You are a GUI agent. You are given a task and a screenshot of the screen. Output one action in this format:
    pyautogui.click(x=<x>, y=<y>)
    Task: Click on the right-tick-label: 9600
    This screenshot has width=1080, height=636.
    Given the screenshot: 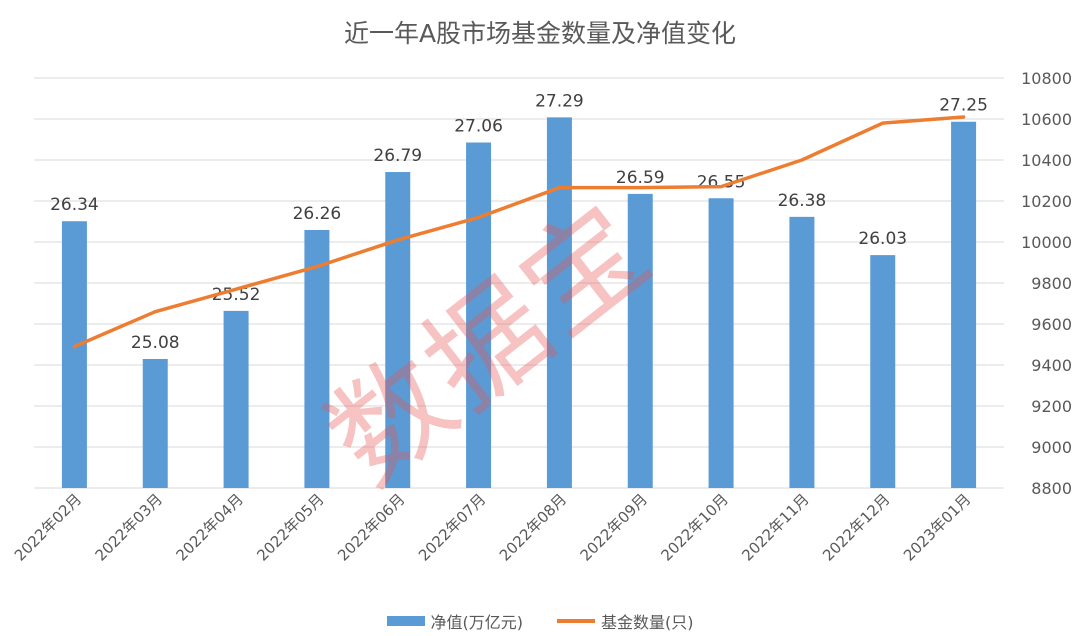 What is the action you would take?
    pyautogui.click(x=1051, y=324)
    